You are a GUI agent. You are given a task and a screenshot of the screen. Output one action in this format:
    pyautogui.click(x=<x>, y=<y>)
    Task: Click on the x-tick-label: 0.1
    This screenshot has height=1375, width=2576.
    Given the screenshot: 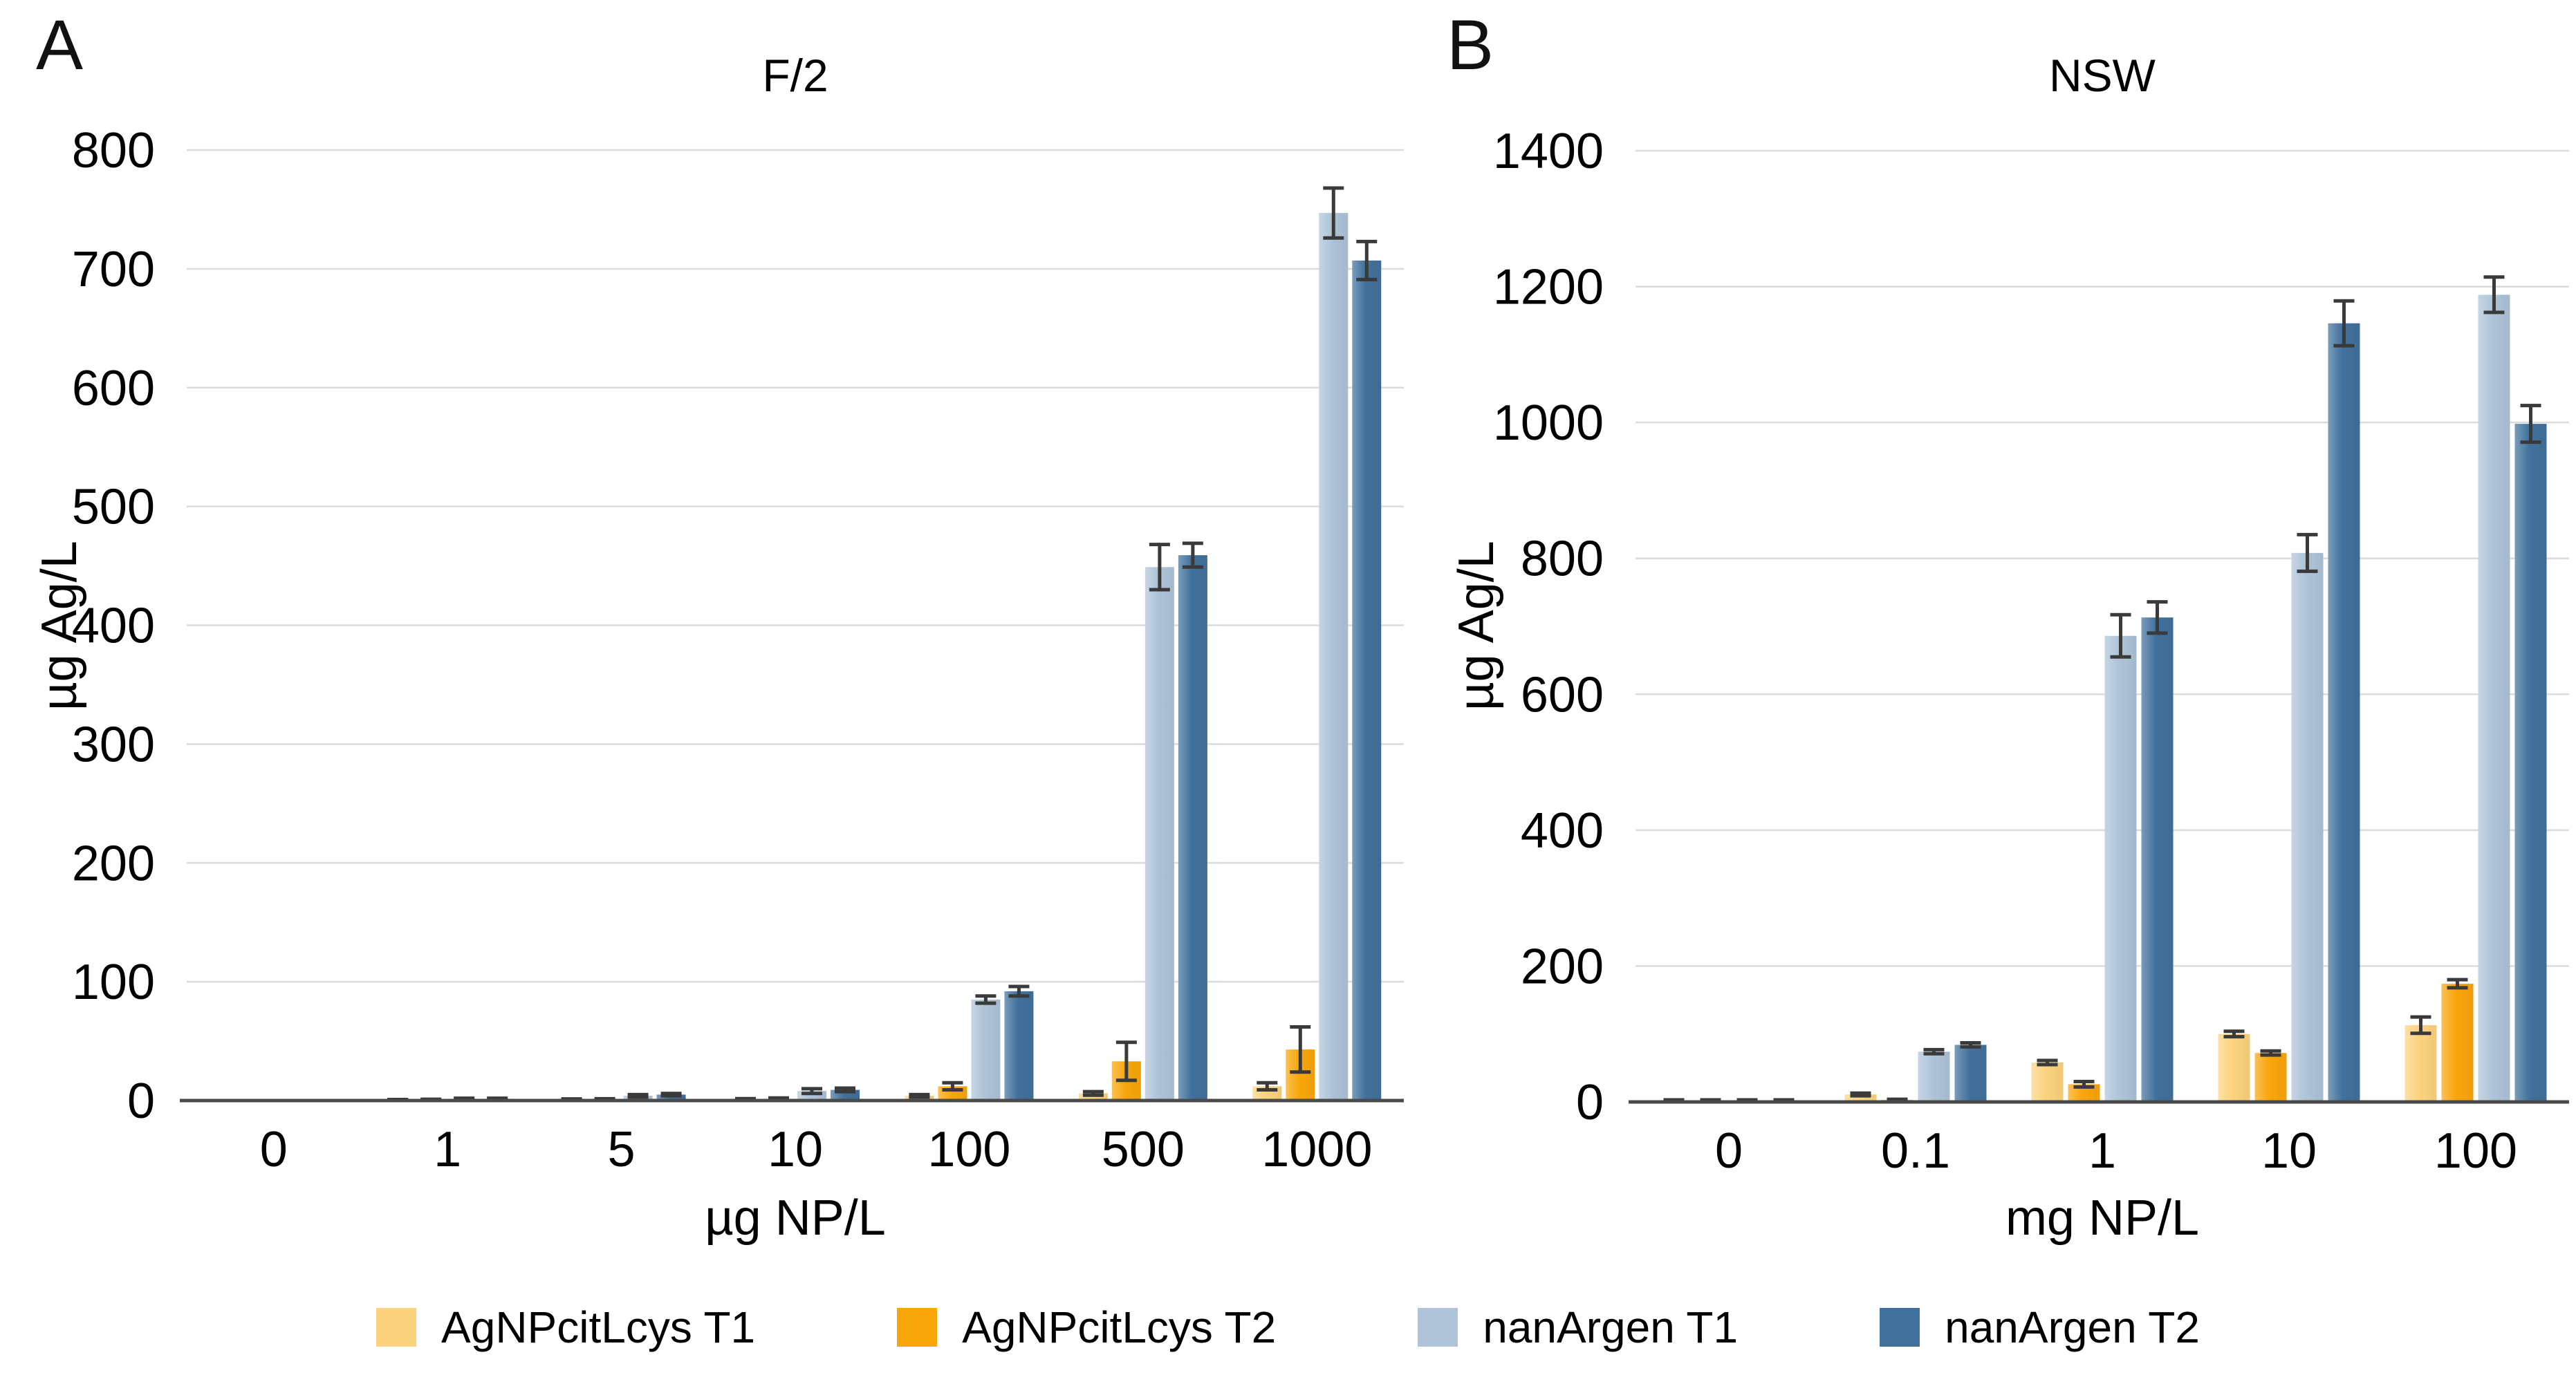 What is the action you would take?
    pyautogui.click(x=1915, y=1151)
    